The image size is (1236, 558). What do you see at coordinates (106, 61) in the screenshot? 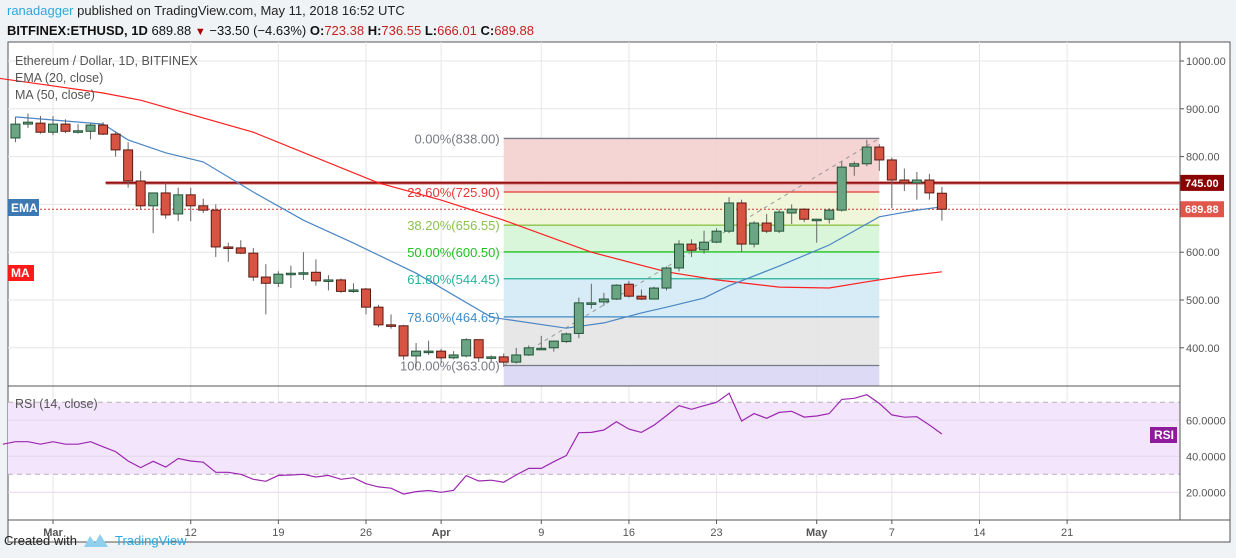
I see `chart-title: Ethereum / Dollar, 1D, BITFINEX` at bounding box center [106, 61].